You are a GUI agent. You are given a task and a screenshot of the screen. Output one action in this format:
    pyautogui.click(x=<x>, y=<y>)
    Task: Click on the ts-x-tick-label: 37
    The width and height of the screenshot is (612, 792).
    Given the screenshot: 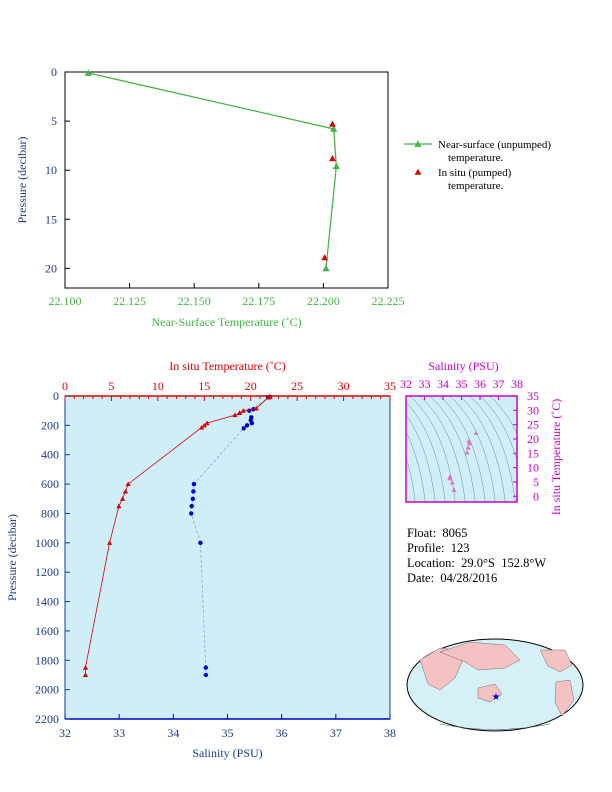 What is the action you would take?
    pyautogui.click(x=499, y=384)
    